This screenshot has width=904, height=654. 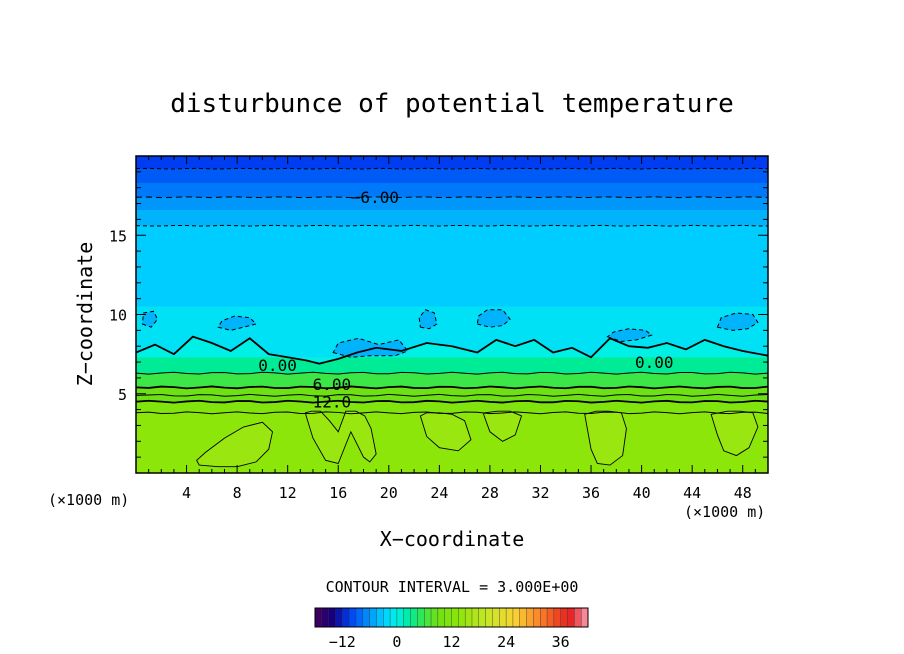 What do you see at coordinates (332, 402) in the screenshot?
I see `contour-label-4: 12.0` at bounding box center [332, 402].